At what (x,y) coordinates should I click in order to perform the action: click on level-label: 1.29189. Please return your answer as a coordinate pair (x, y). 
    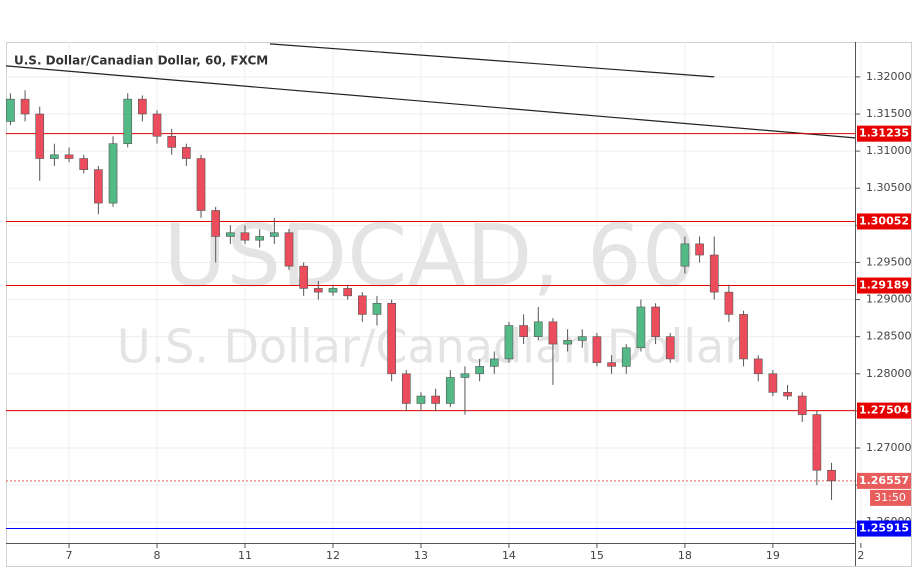
    Looking at the image, I should click on (884, 285).